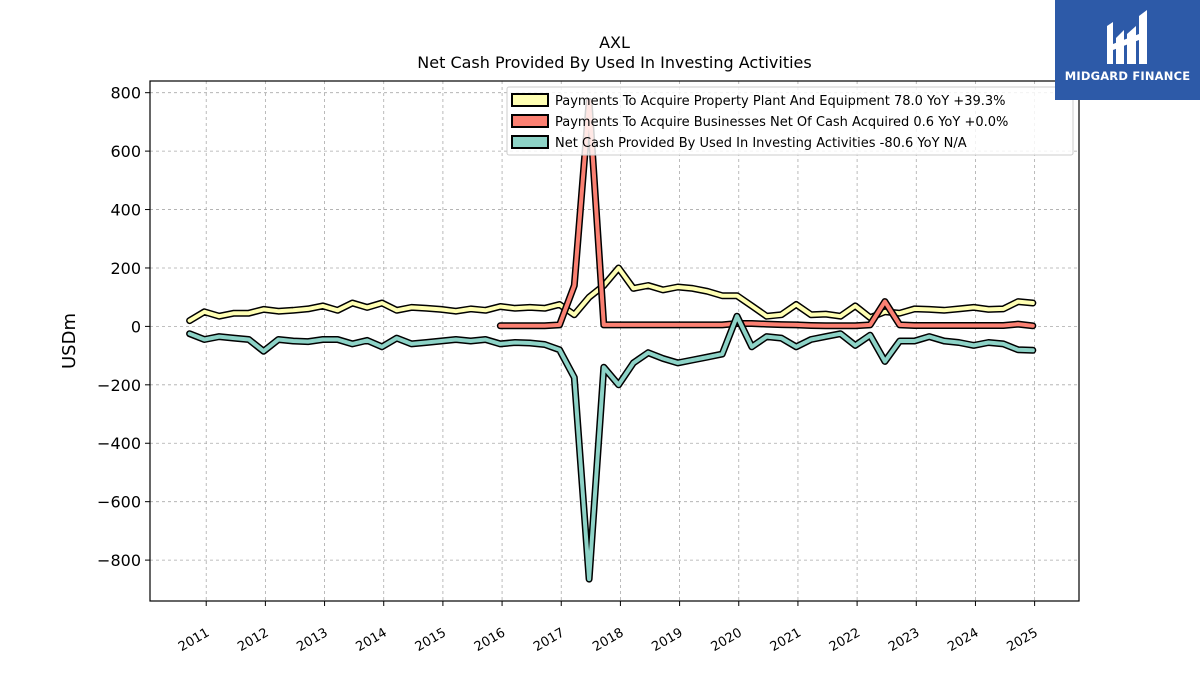  I want to click on y-tick-label: 0, so click(136, 326).